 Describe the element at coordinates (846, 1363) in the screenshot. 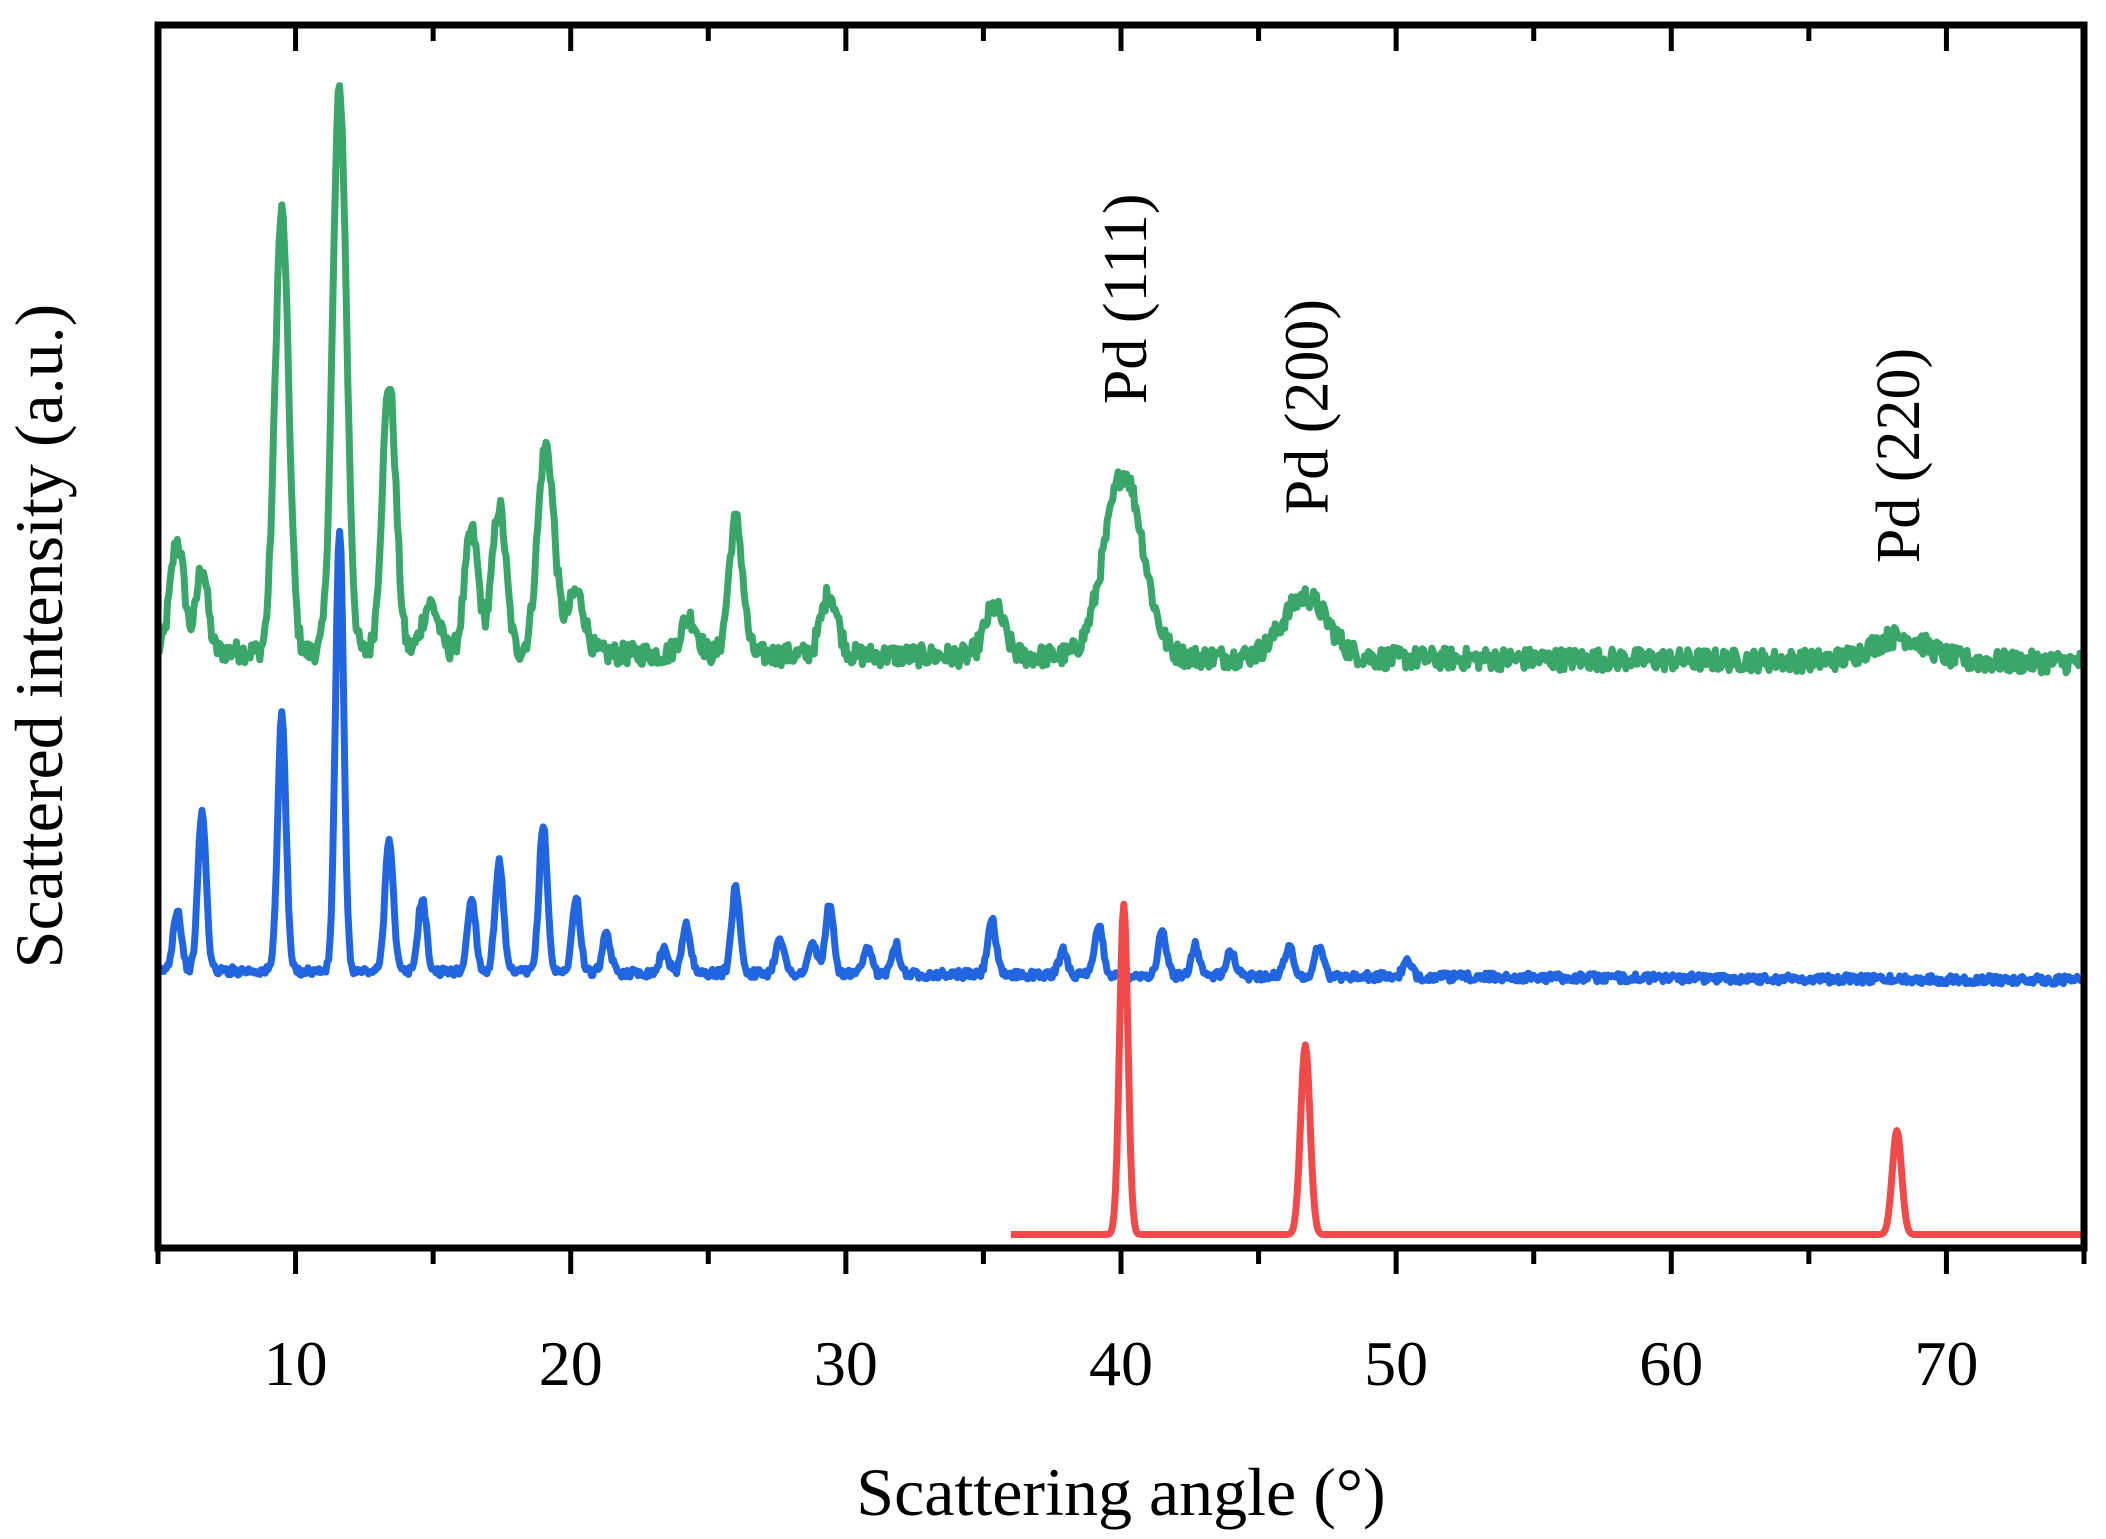

I see `x-tick-label-30: 30` at that location.